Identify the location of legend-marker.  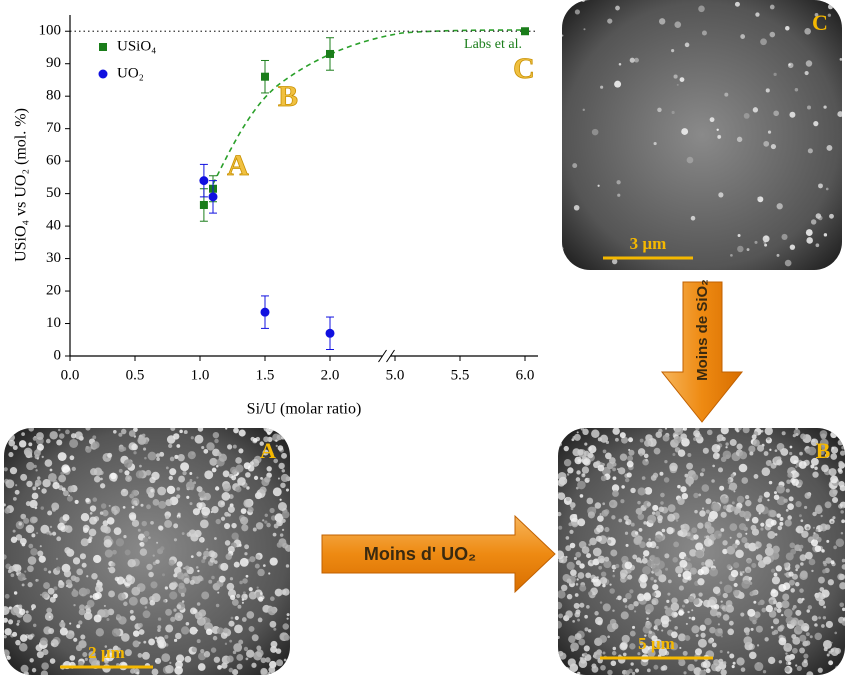
(103, 74).